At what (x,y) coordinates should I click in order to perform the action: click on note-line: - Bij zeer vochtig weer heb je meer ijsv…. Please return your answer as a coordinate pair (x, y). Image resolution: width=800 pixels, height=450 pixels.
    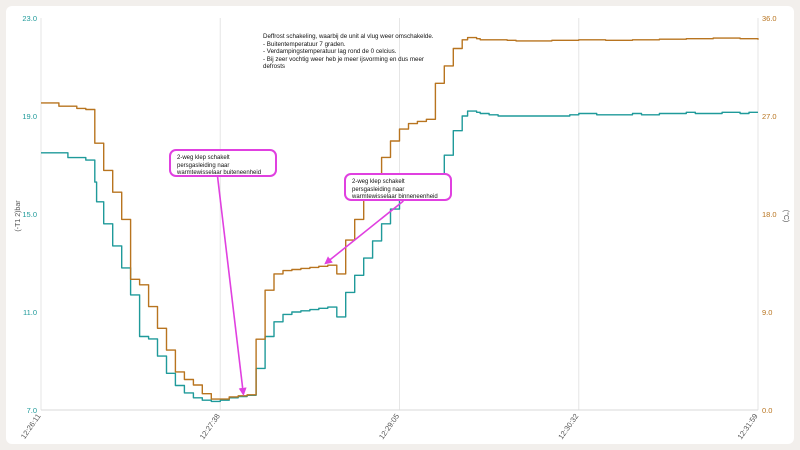
    Looking at the image, I should click on (343, 59).